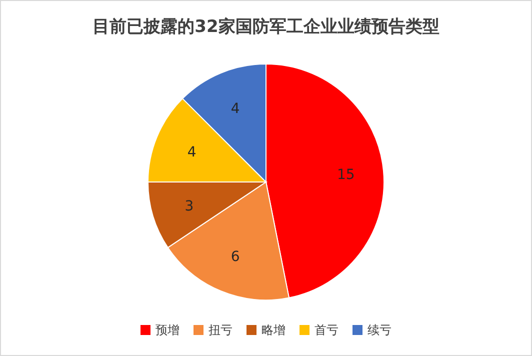 The image size is (532, 356). What do you see at coordinates (380, 330) in the screenshot?
I see `legend-label: 续亏` at bounding box center [380, 330].